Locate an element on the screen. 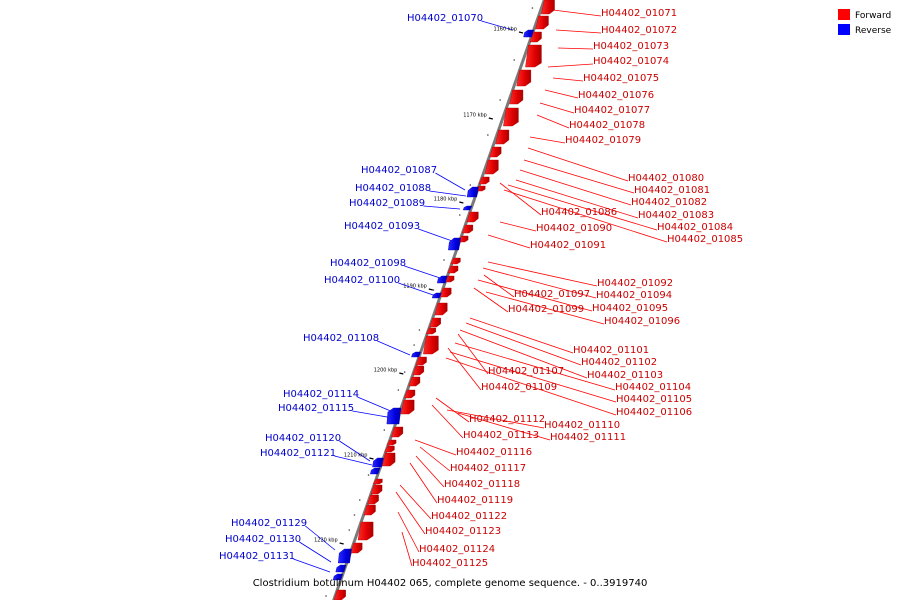  gene-label-h04402-01115: H04402_01115 is located at coordinates (316, 408).